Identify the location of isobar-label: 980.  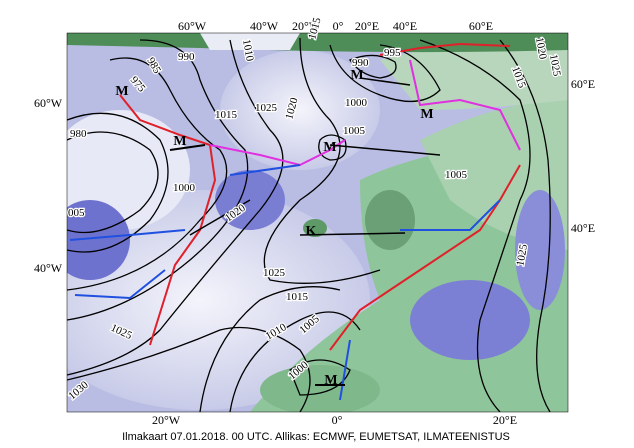
(78, 134).